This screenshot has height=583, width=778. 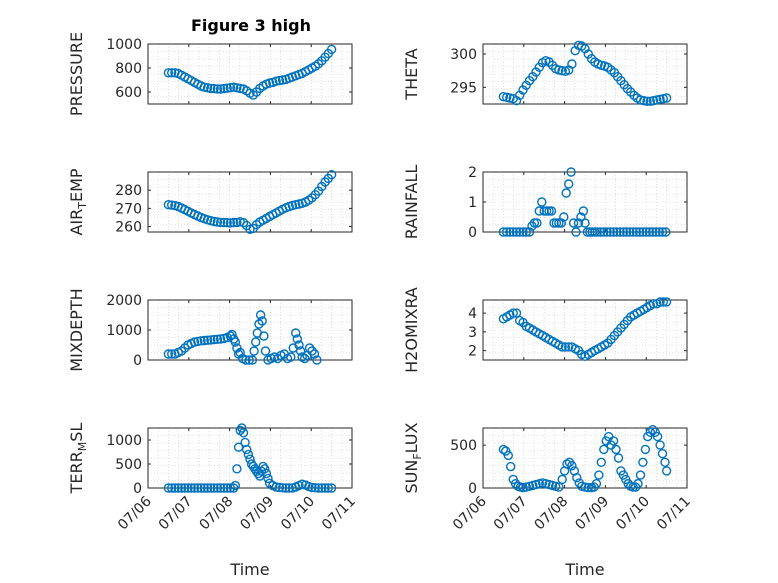 I want to click on x-tick-label: 07/06, so click(x=135, y=513).